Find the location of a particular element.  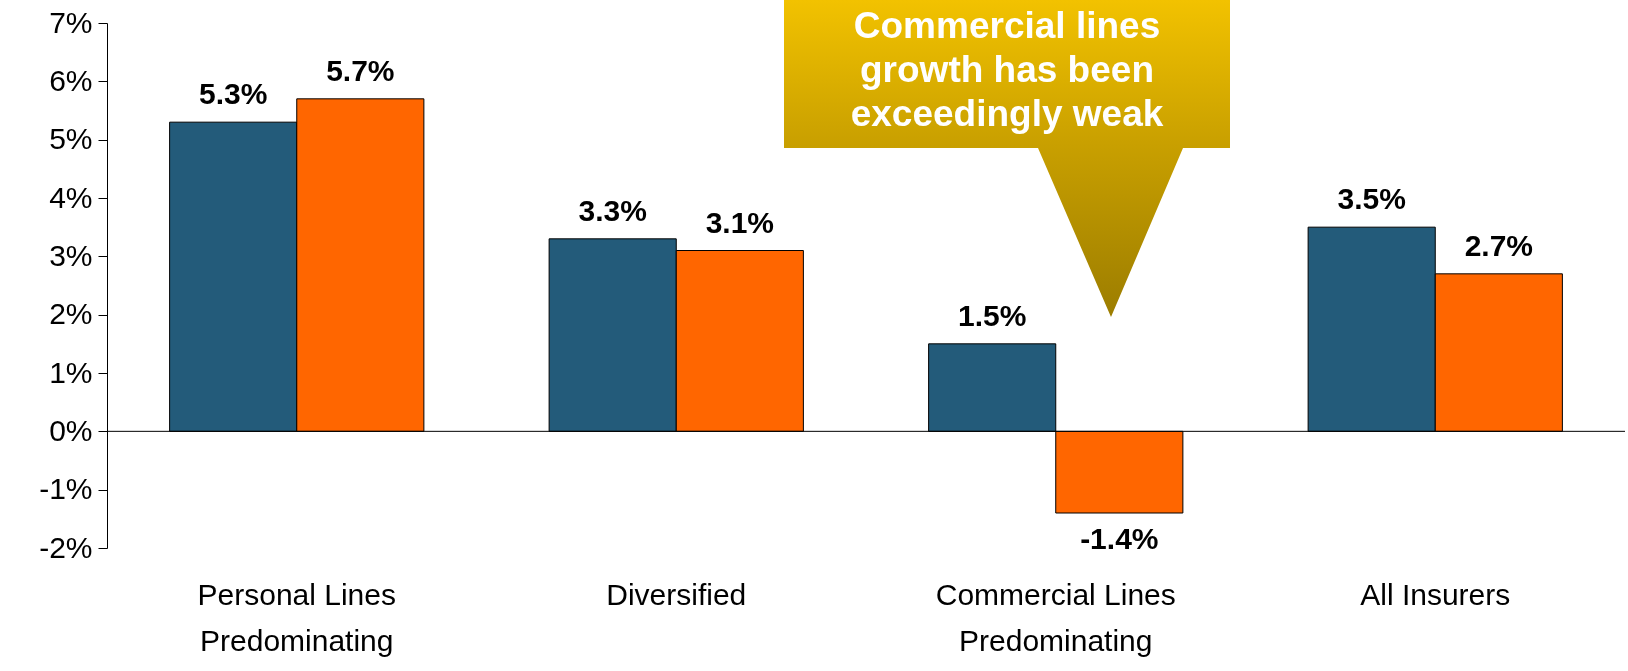

data-label: 5.7% is located at coordinates (360, 70).